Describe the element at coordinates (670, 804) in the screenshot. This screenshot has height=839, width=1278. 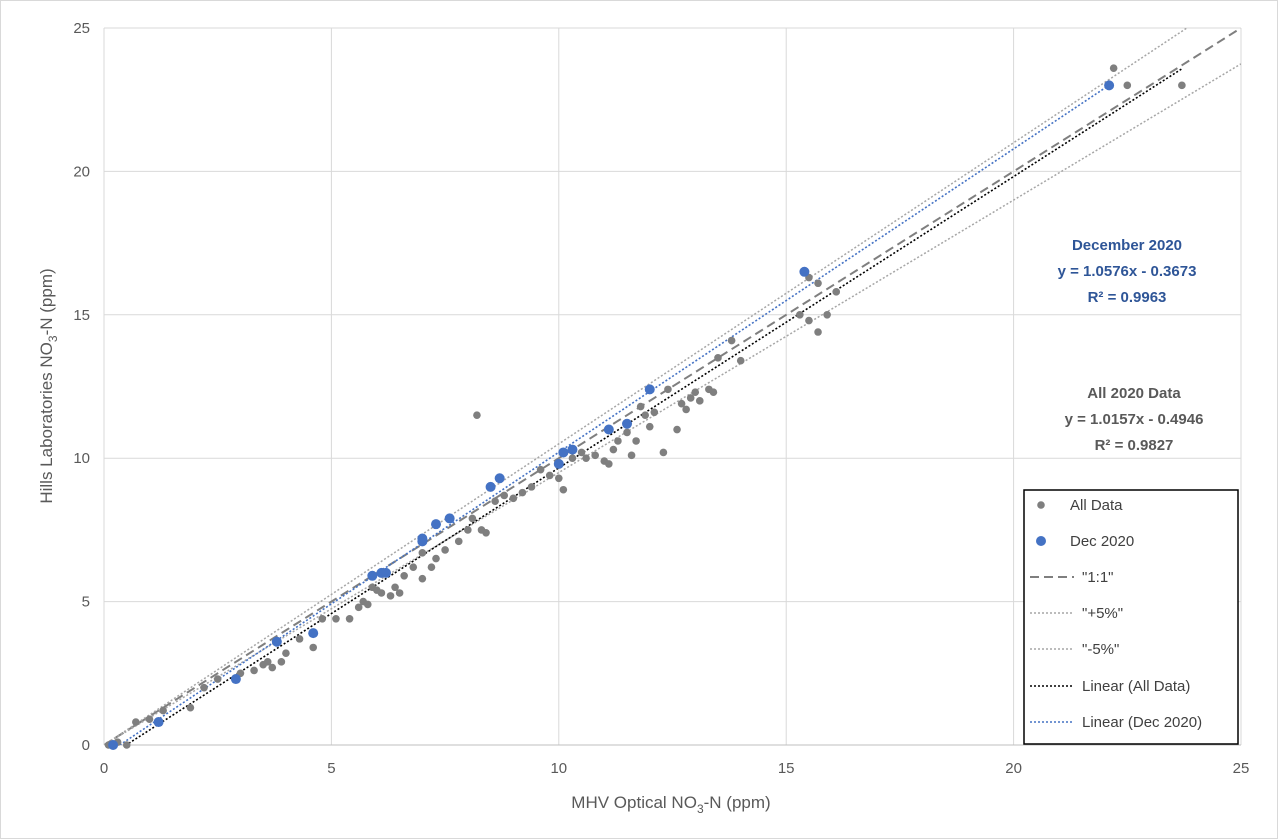
I see `x-axis-title: MHV Optical NO3-N (ppm)` at that location.